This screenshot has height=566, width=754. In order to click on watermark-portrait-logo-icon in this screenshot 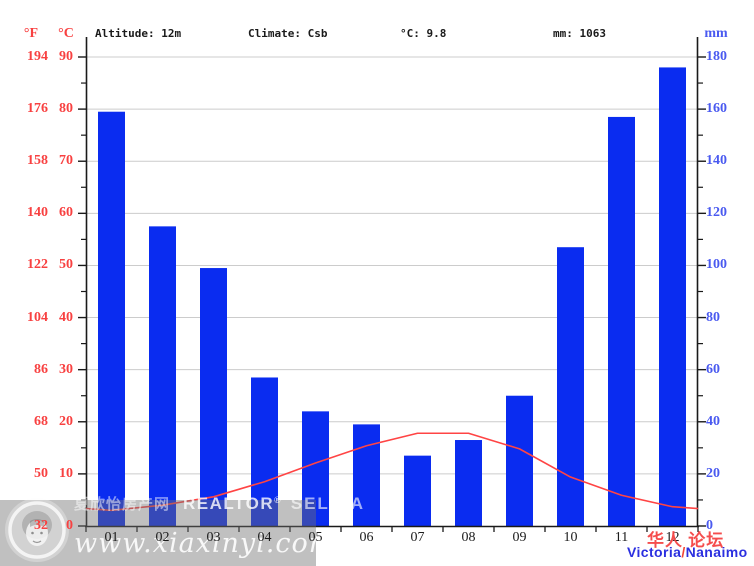, I will do `click(37, 530)`.